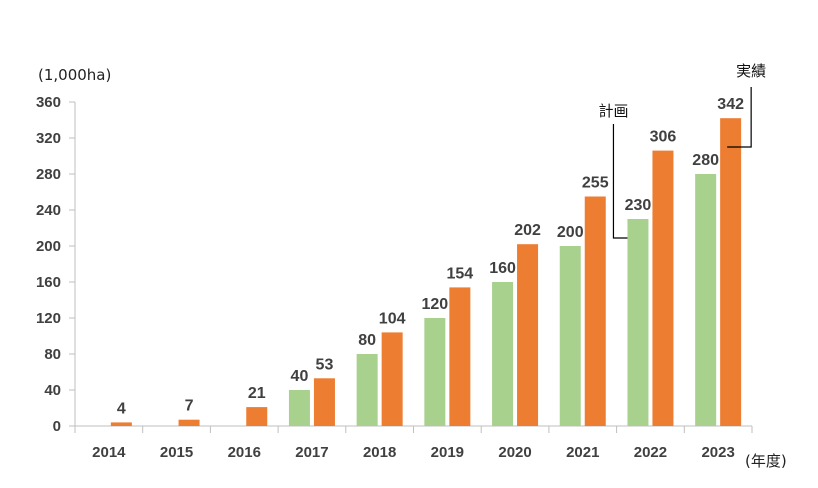  I want to click on data-label-plan-2017: 40, so click(300, 376).